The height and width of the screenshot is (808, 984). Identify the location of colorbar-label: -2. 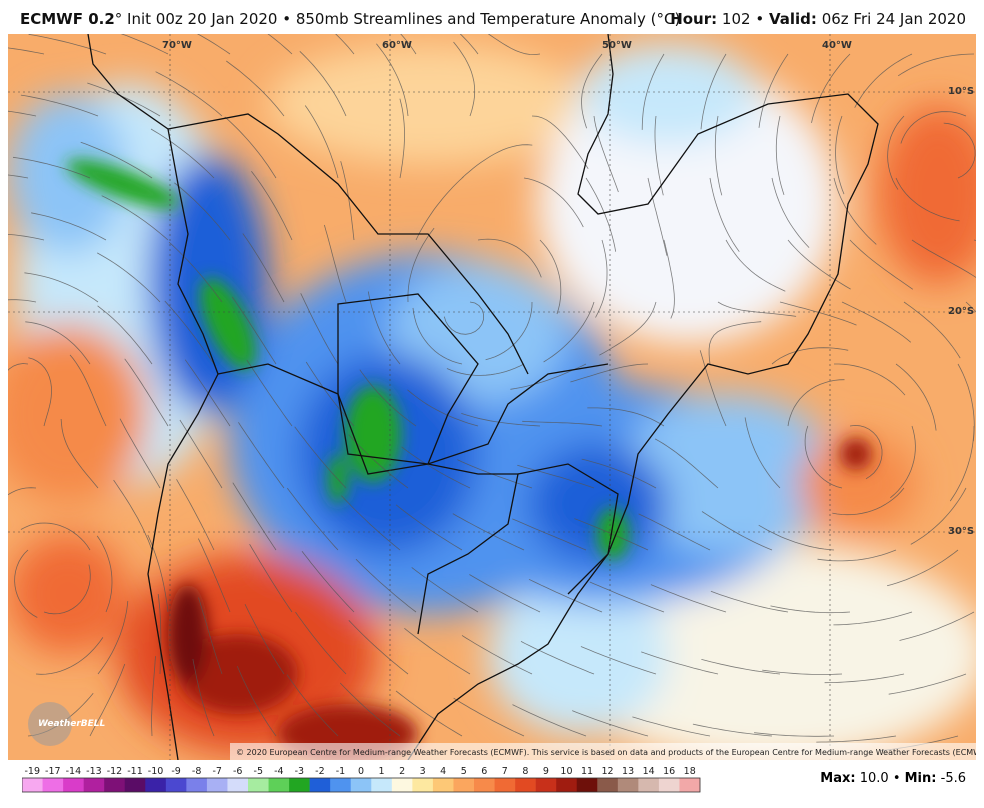
(319, 771).